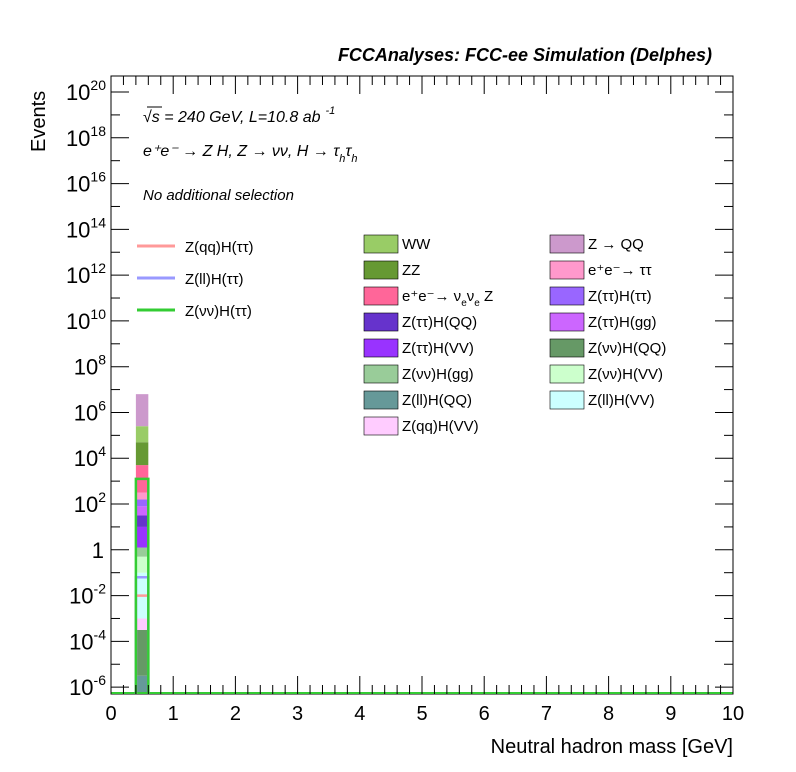 This screenshot has height=772, width=796. I want to click on energy-superscript: -1, so click(331, 111).